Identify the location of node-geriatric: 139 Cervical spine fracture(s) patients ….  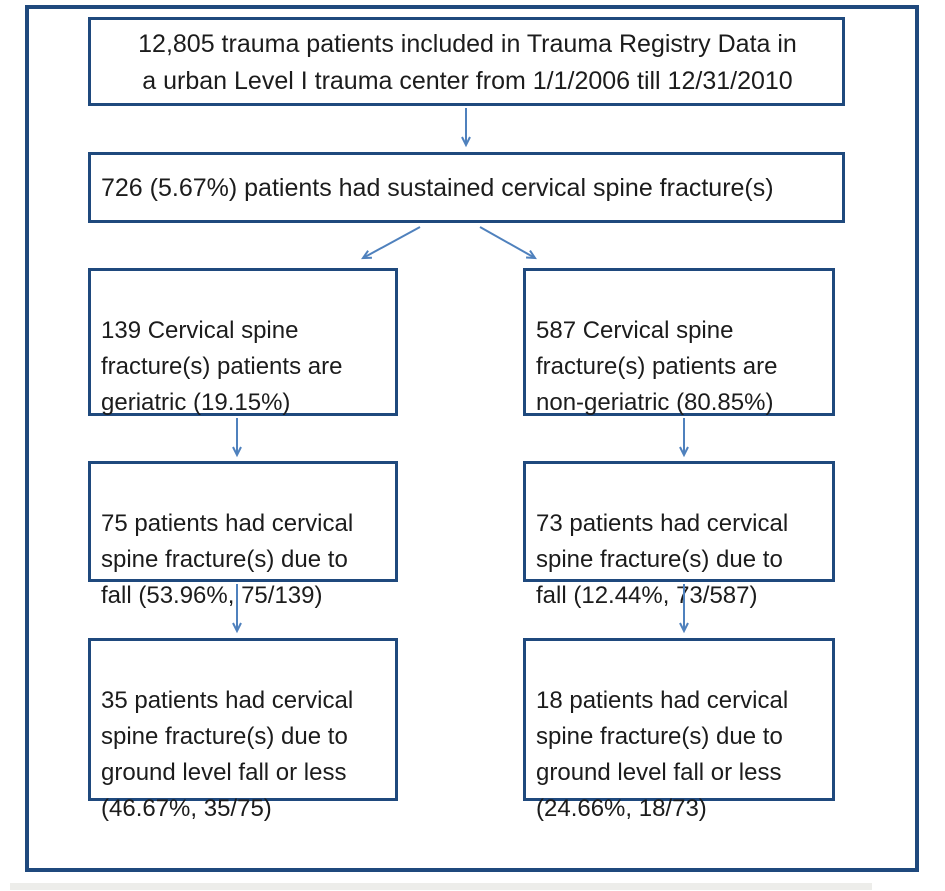
(243, 342).